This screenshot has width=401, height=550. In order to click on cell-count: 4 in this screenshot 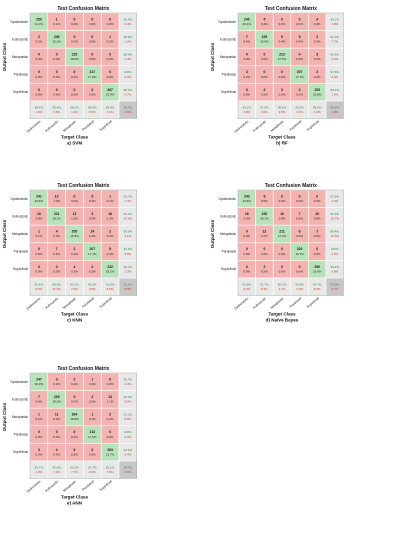, I will do `click(57, 450)`.